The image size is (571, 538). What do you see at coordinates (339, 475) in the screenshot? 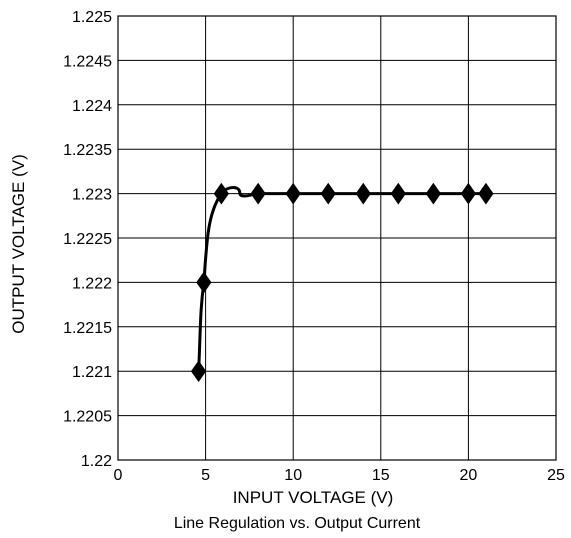
I see `x-axis-tick-labels: 0 5 10 15 20 25` at bounding box center [339, 475].